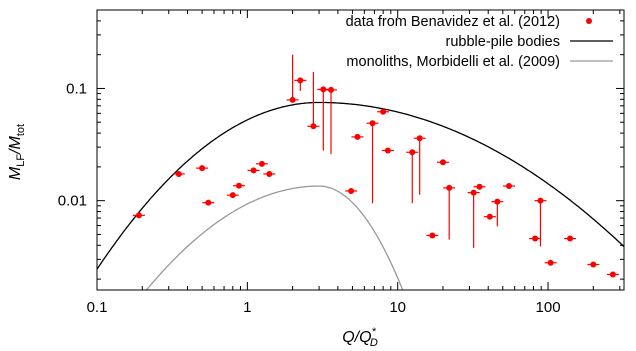 The image size is (636, 351). I want to click on x-axis-title-subscript: D, so click(374, 343).